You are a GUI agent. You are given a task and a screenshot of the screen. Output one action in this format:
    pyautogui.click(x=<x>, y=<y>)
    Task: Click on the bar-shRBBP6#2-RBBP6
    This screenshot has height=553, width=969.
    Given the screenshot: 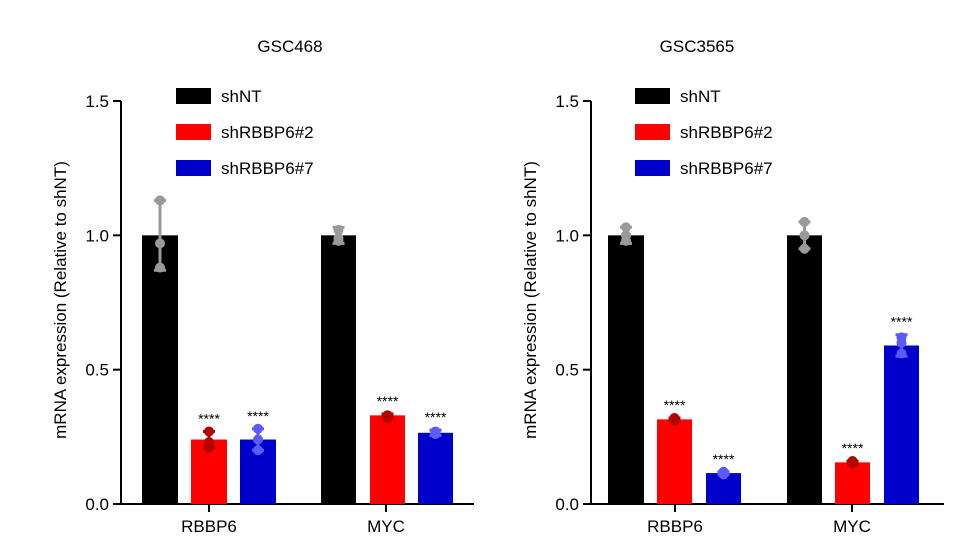 What is the action you would take?
    pyautogui.click(x=674, y=461)
    